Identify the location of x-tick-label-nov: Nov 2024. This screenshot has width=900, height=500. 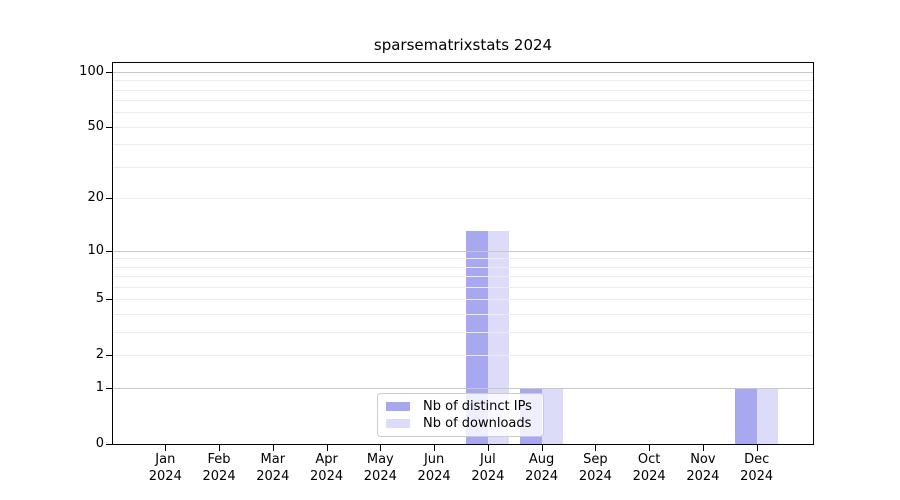
(703, 468).